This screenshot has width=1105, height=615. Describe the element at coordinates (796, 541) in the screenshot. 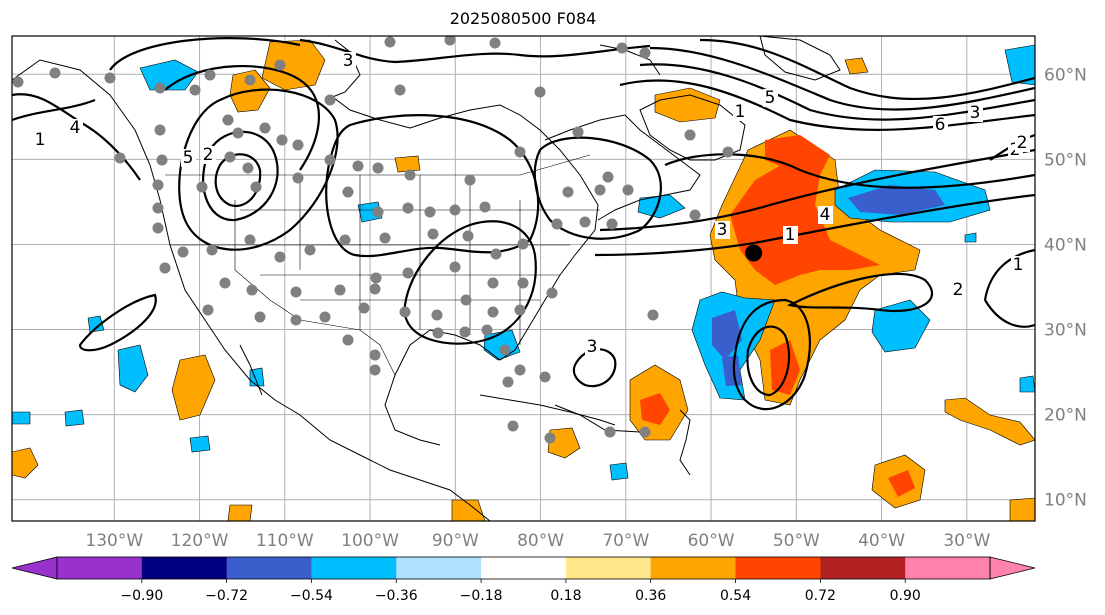

I see `lon-tick-label: 50°W` at that location.